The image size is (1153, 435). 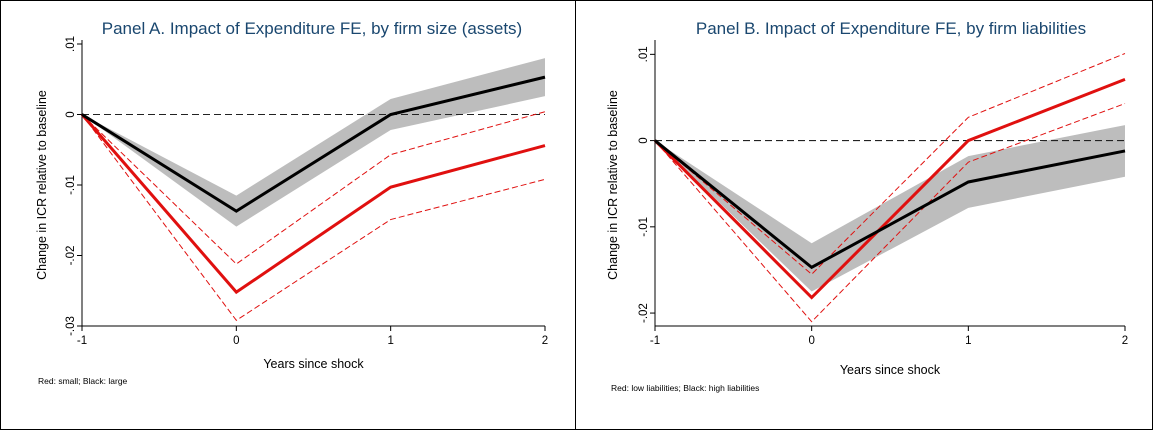 What do you see at coordinates (644, 54) in the screenshot?
I see `panel-b-y-tick-label: .01` at bounding box center [644, 54].